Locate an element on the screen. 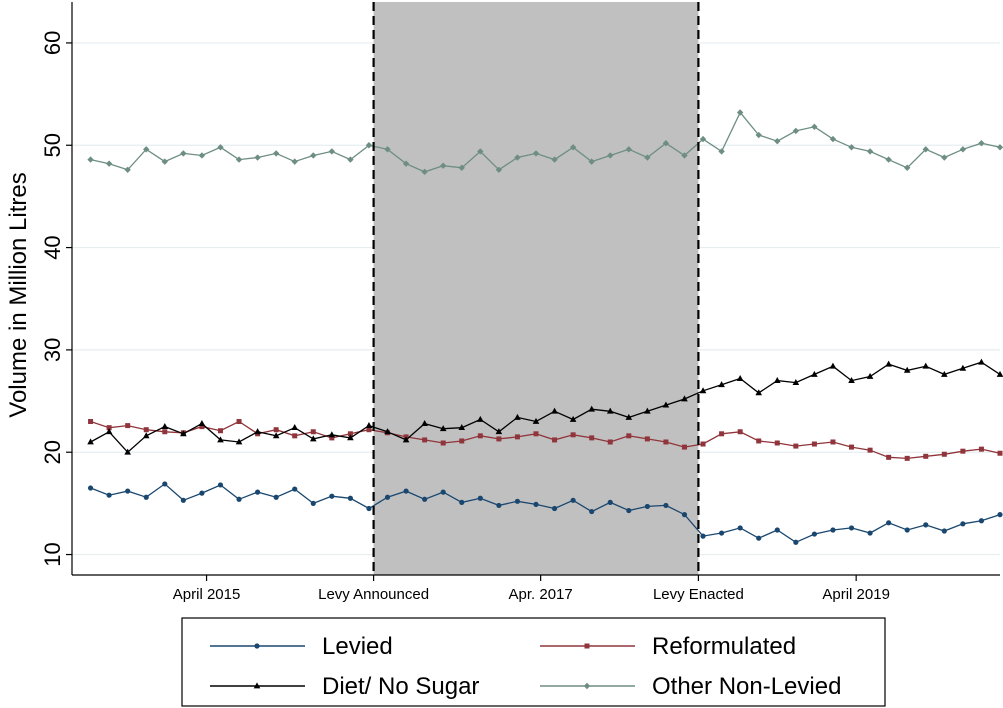 Image resolution: width=1003 pixels, height=708 pixels. x-tick-label: Levy Announced is located at coordinates (373, 594).